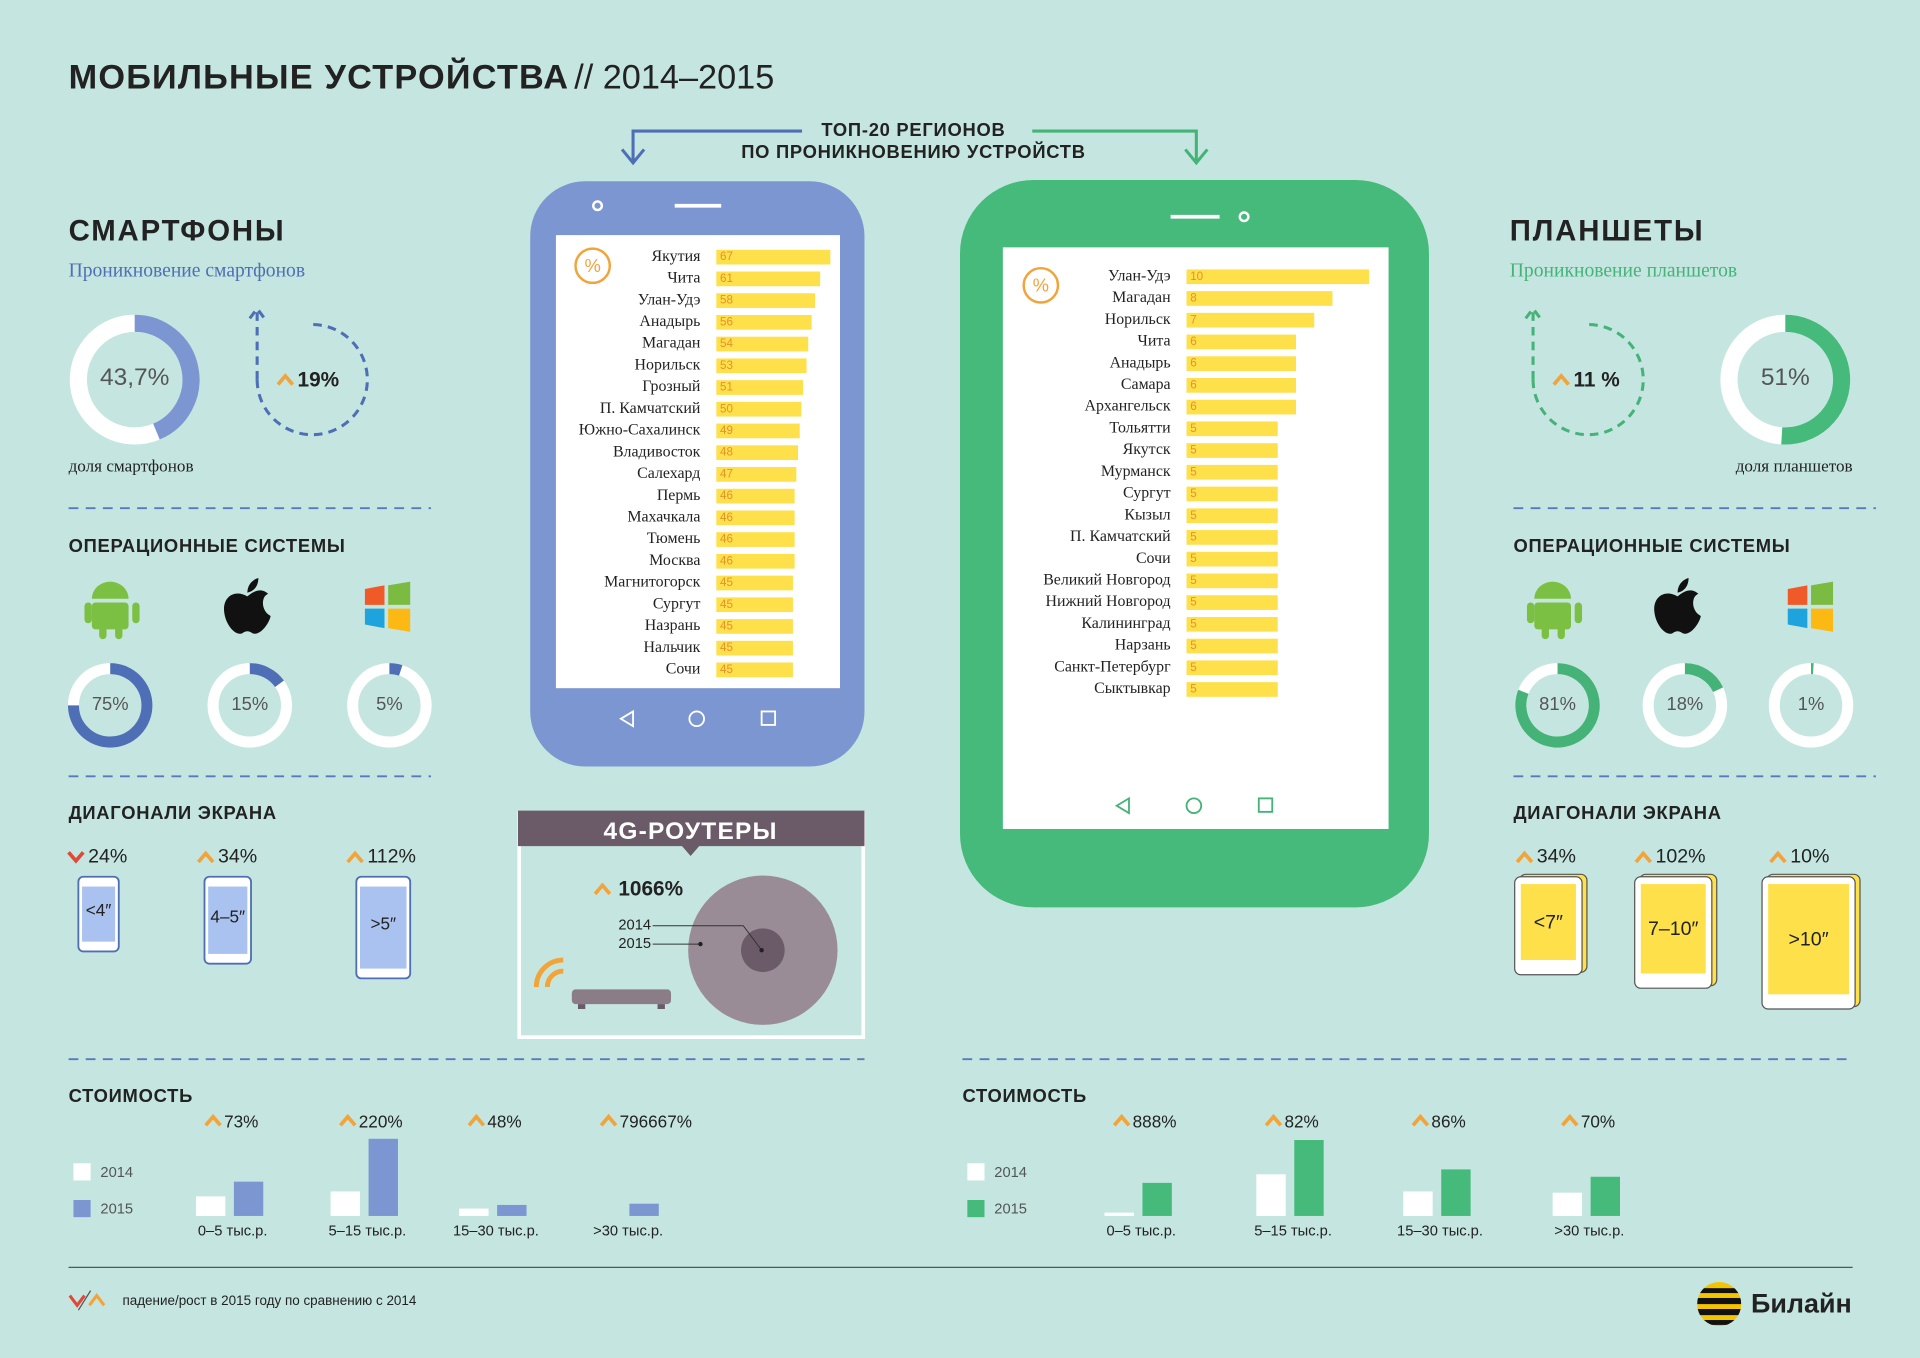 This screenshot has height=1358, width=1920. What do you see at coordinates (1010, 1173) in the screenshot?
I see `legend-label: 2014` at bounding box center [1010, 1173].